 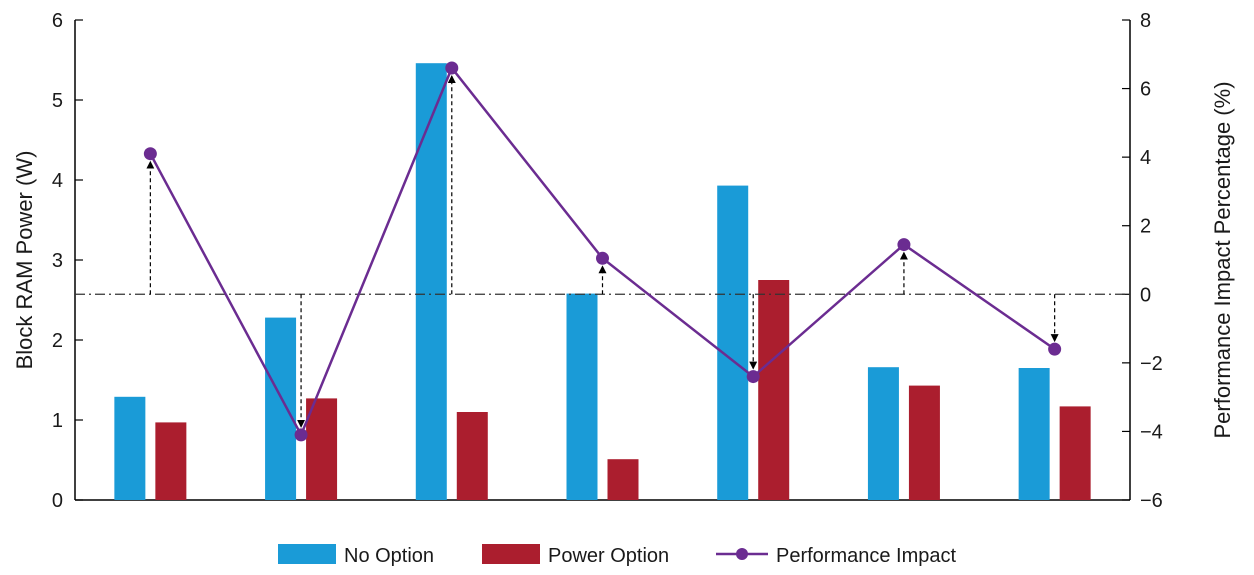 I want to click on left-tick-label: 3, so click(x=57, y=261).